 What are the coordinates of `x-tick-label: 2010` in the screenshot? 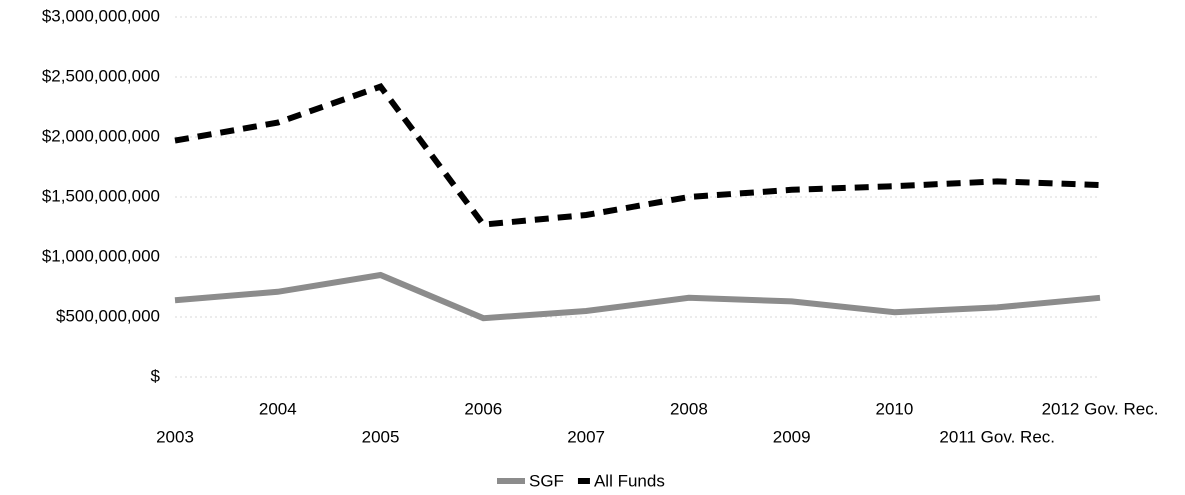 It's located at (895, 408).